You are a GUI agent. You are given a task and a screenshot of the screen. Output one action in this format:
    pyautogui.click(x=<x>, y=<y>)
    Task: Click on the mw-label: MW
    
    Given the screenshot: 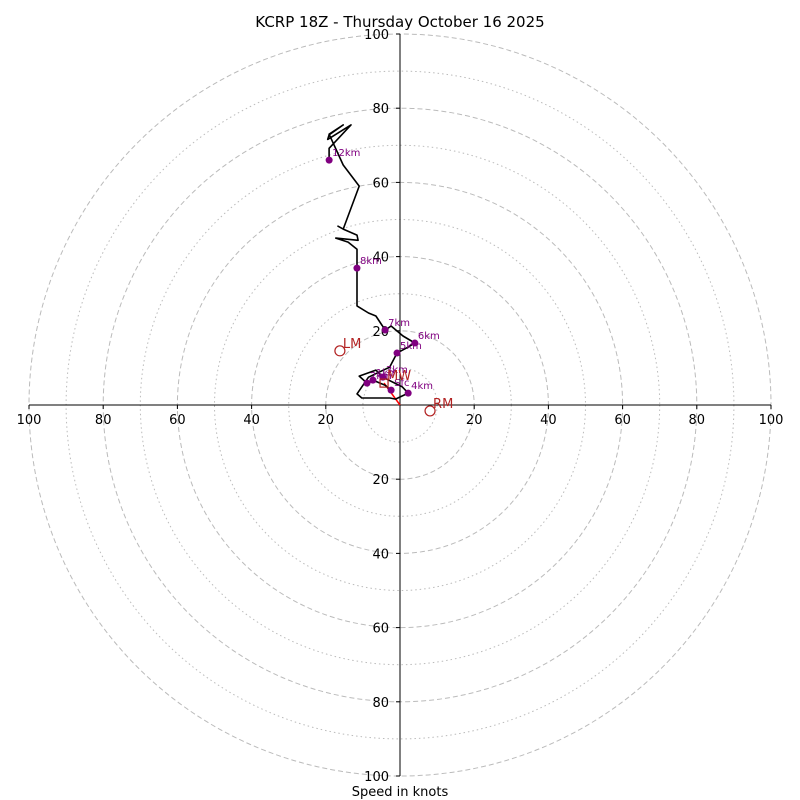 What is the action you would take?
    pyautogui.click(x=399, y=376)
    